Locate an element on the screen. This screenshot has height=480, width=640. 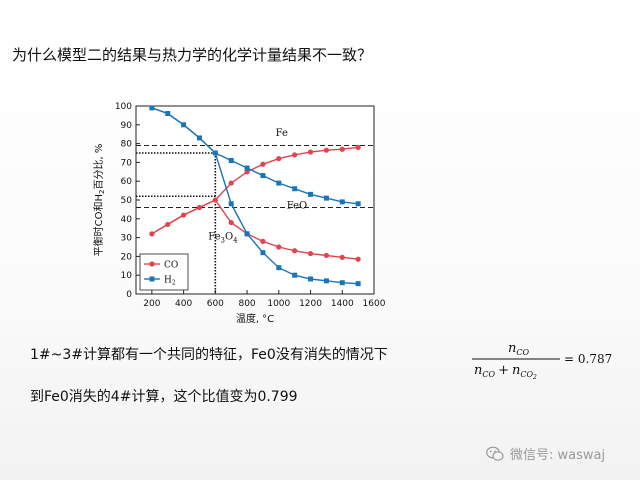
y-tick-label: 30 is located at coordinates (127, 239).